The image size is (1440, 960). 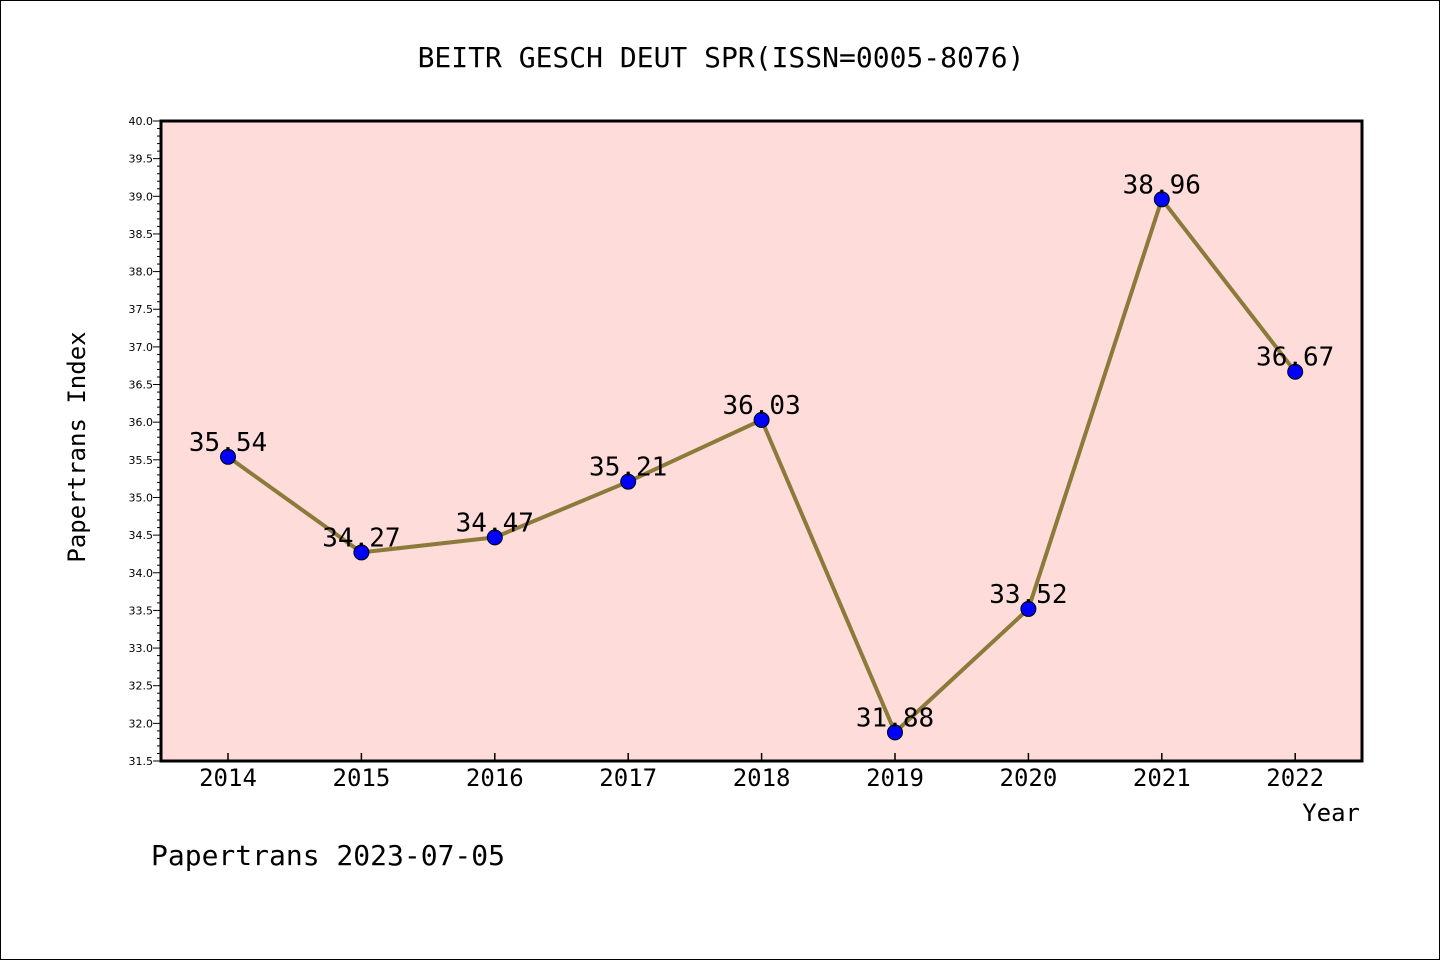 I want to click on x-axis: 2014 2015 2016 2017 2018 2019 2020 2021 2022, so click(x=761, y=772).